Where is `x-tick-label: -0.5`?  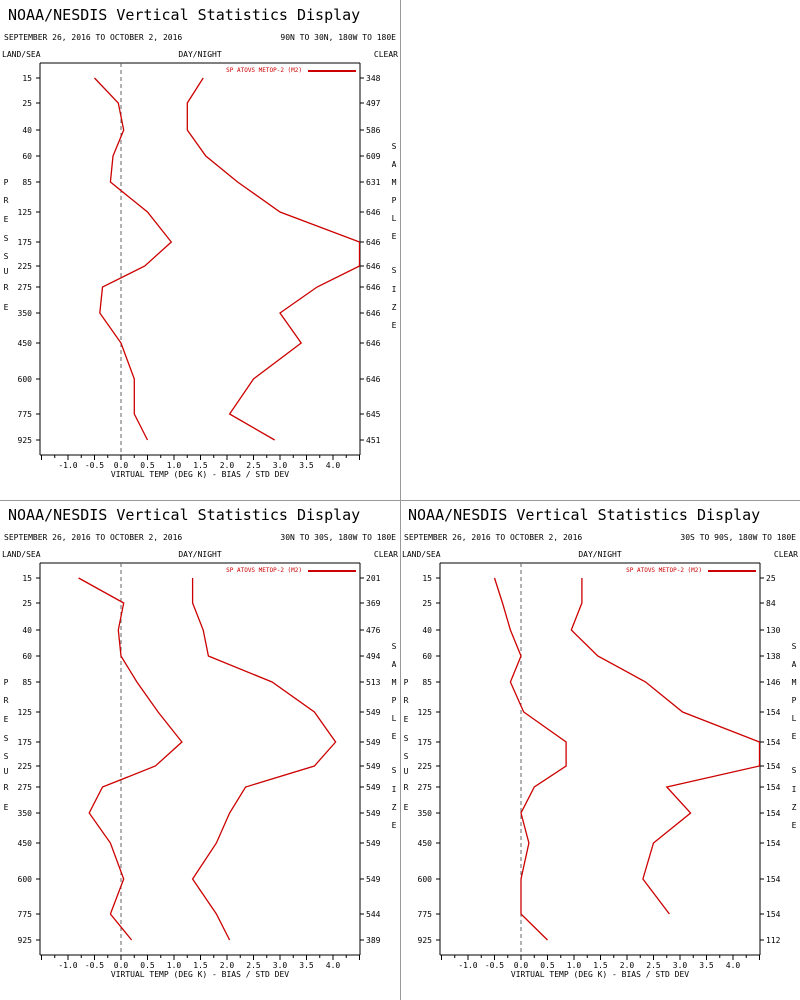 x-tick-label: -0.5 is located at coordinates (494, 965).